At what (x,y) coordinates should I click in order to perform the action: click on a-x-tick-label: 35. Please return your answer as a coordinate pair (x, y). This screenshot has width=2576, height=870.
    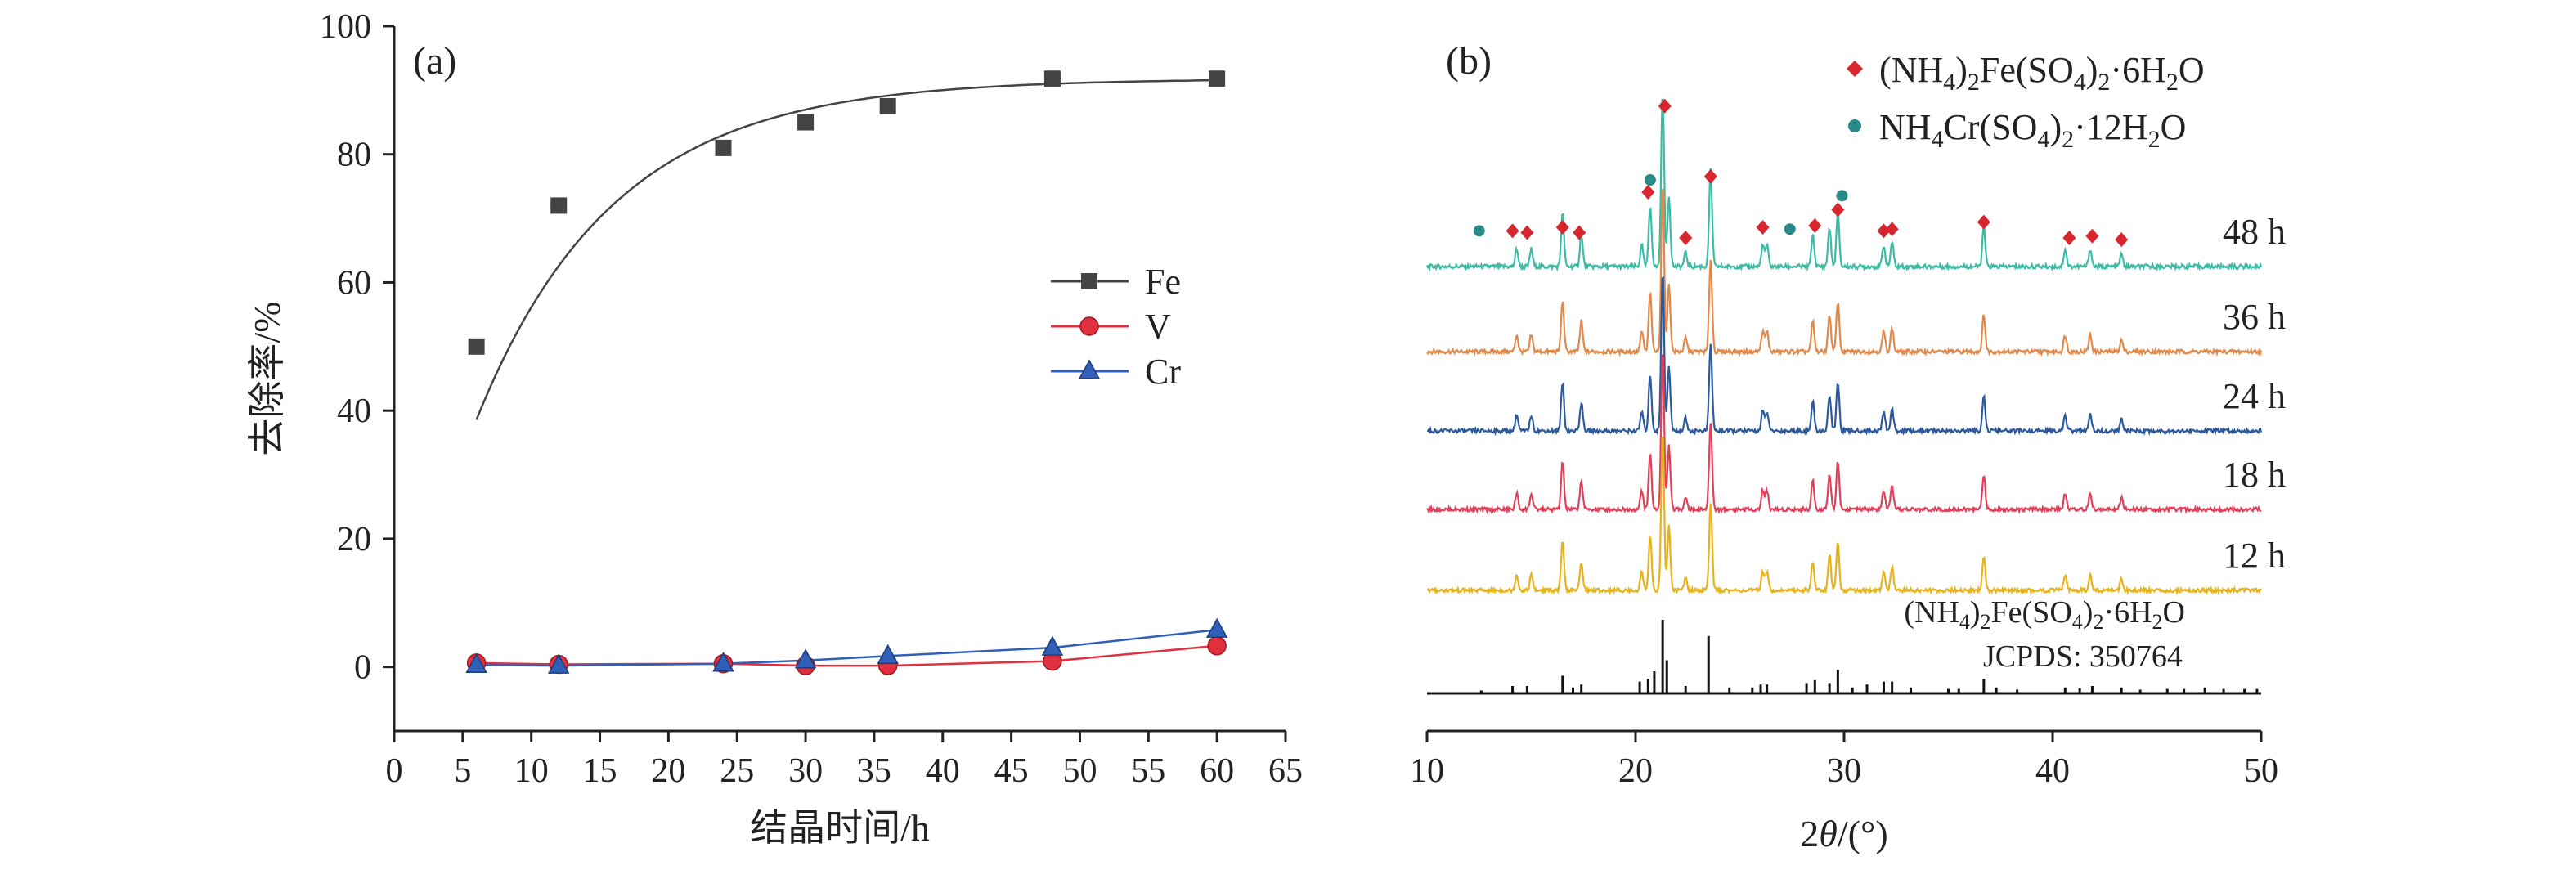
    Looking at the image, I should click on (874, 771).